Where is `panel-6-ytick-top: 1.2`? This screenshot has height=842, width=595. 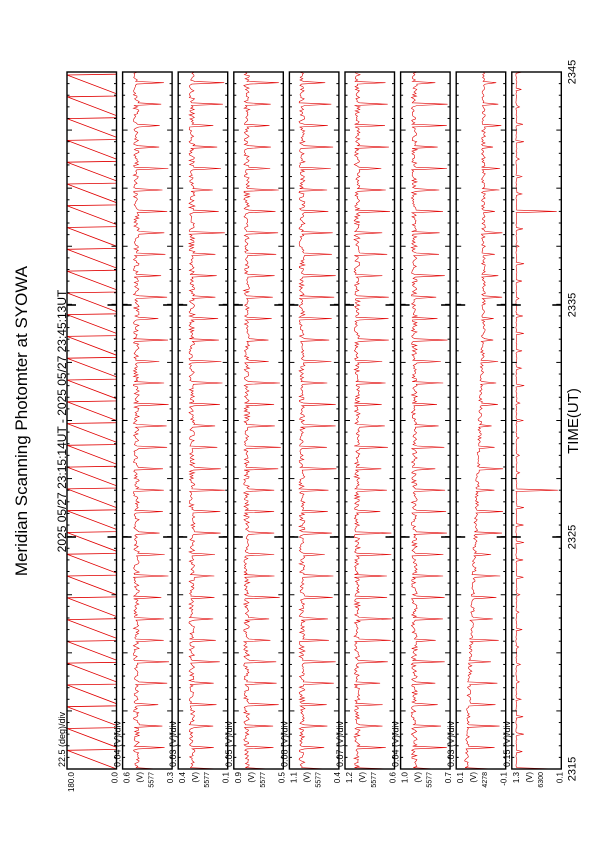 panel-6-ytick-top: 1.2 is located at coordinates (349, 777).